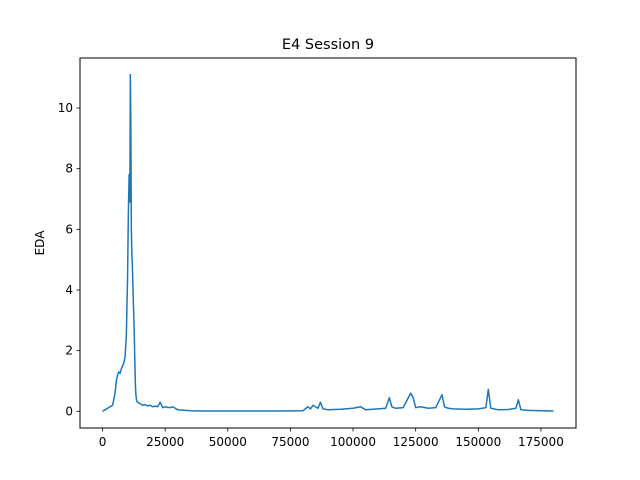 This screenshot has height=480, width=640. What do you see at coordinates (103, 442) in the screenshot?
I see `x-tick-label: 0` at bounding box center [103, 442].